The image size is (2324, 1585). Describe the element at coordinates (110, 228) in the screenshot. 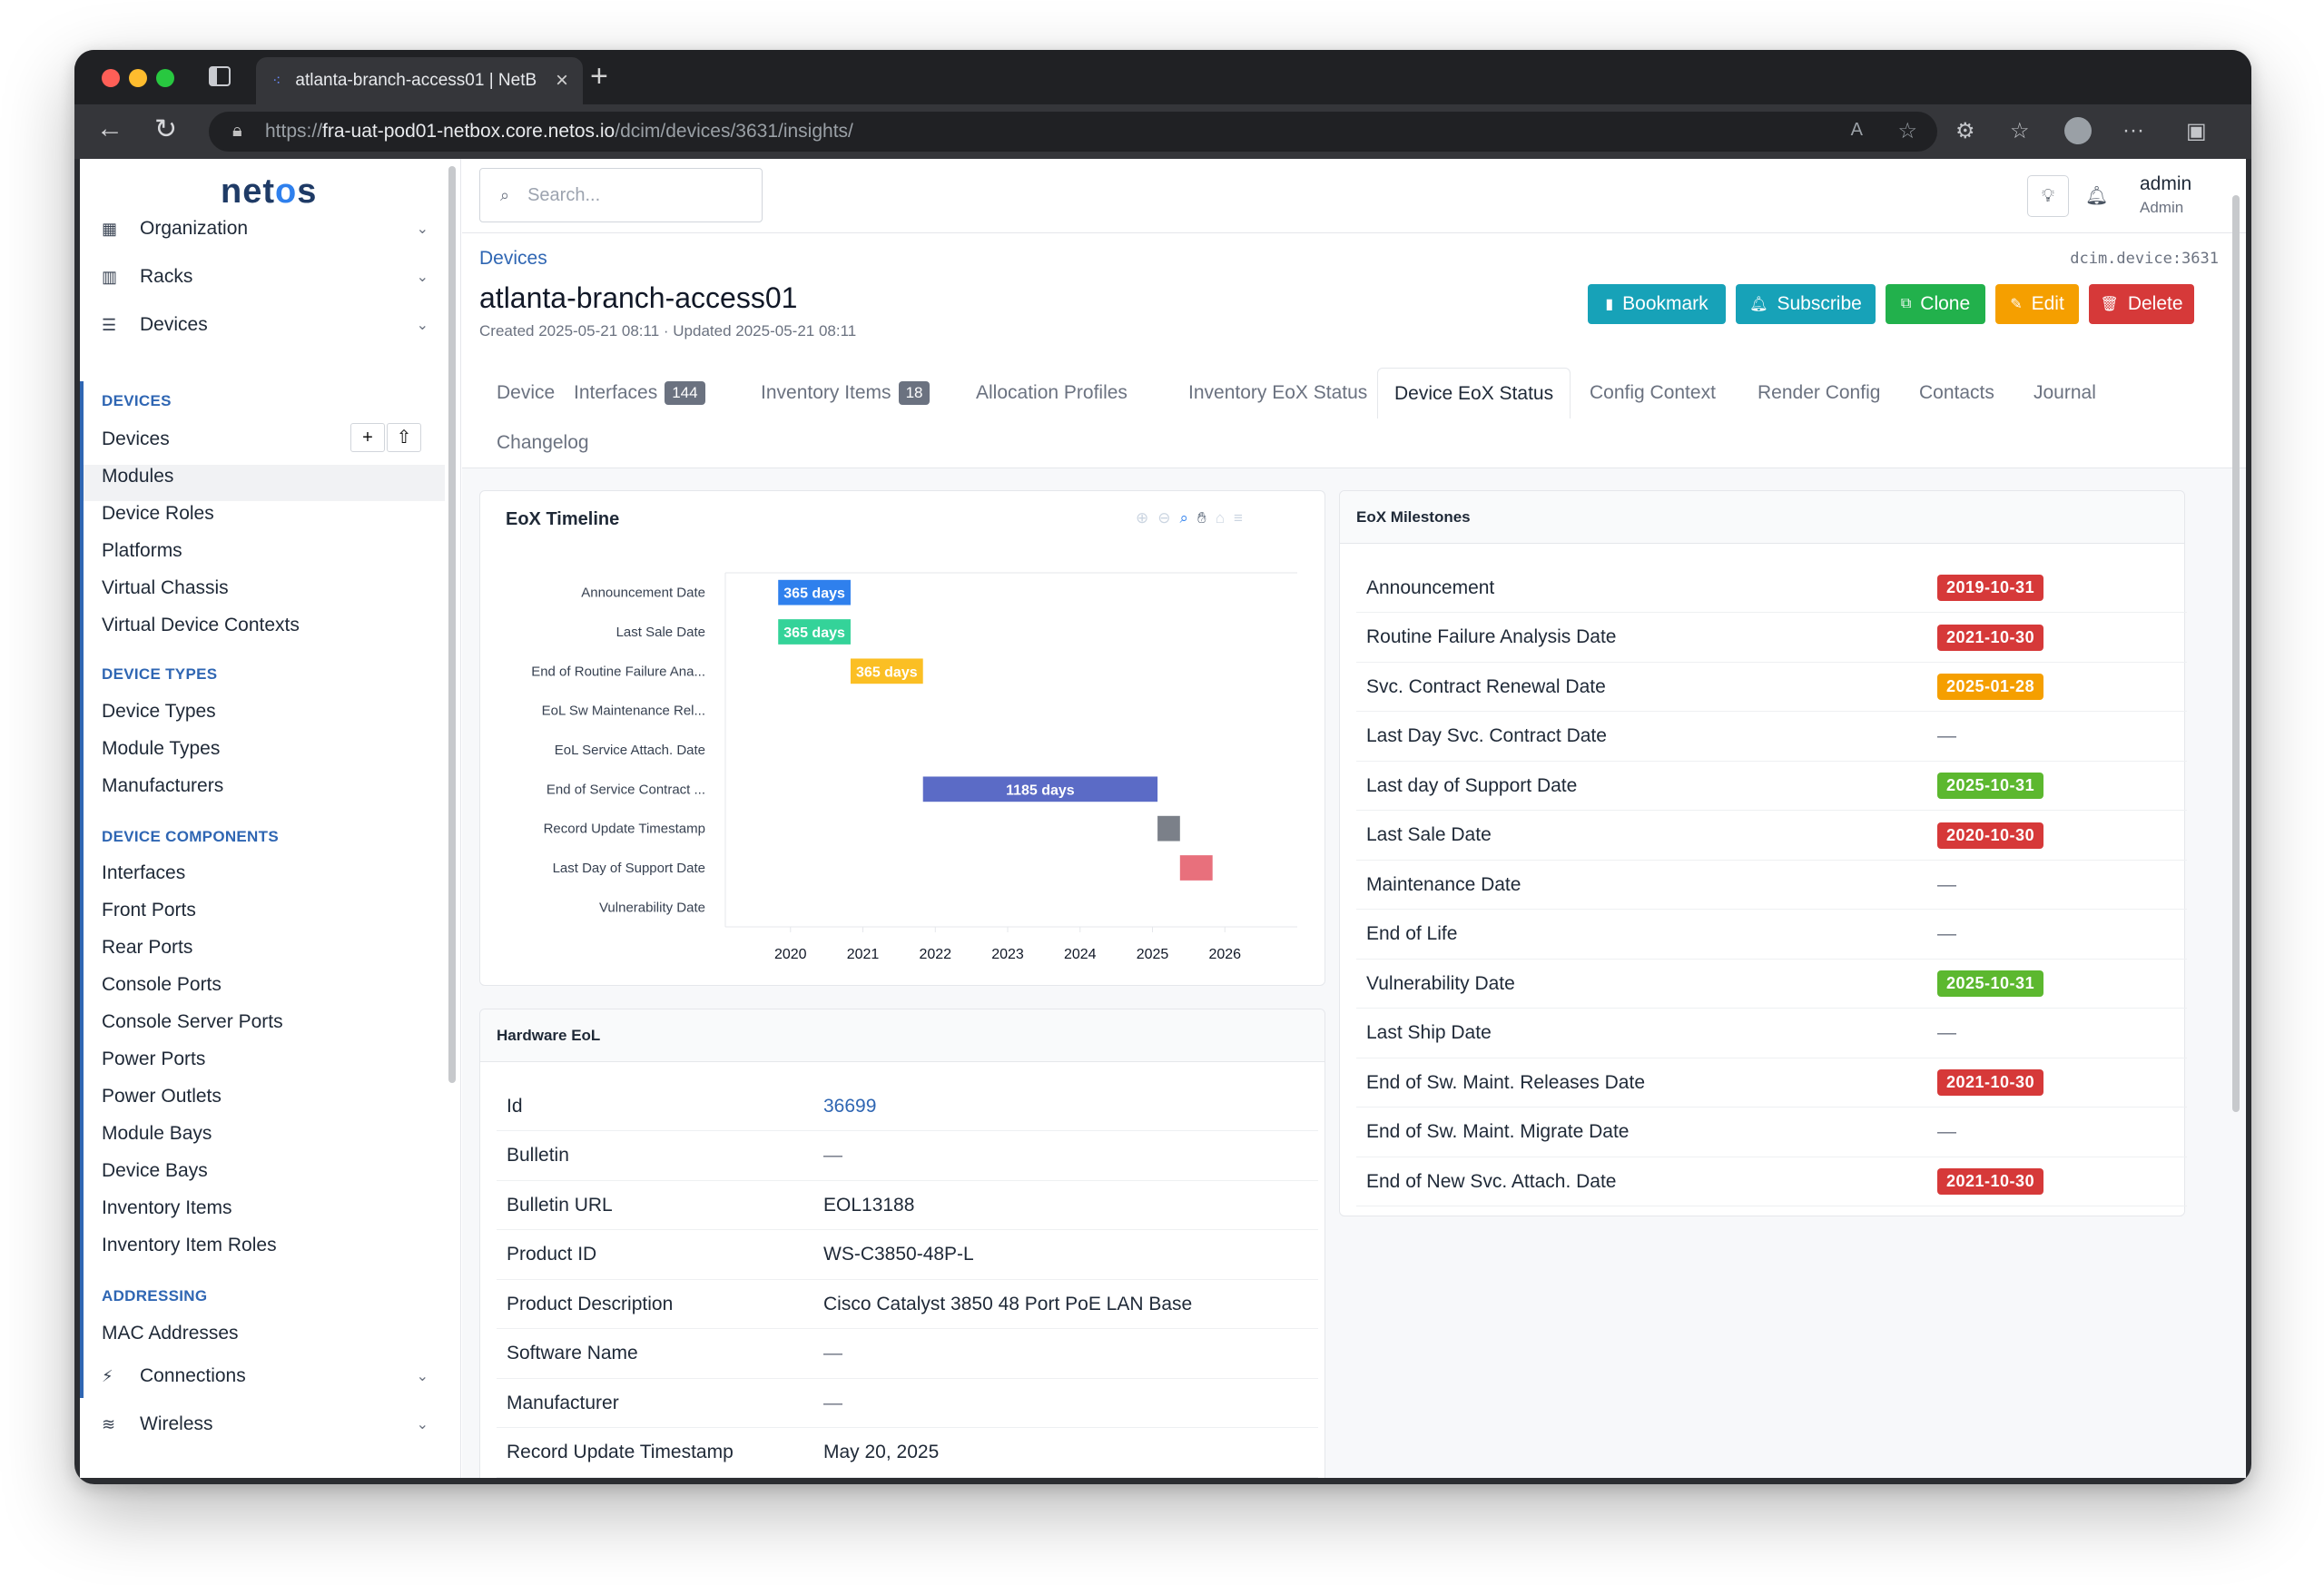

I see `building-icon: ▦` at that location.